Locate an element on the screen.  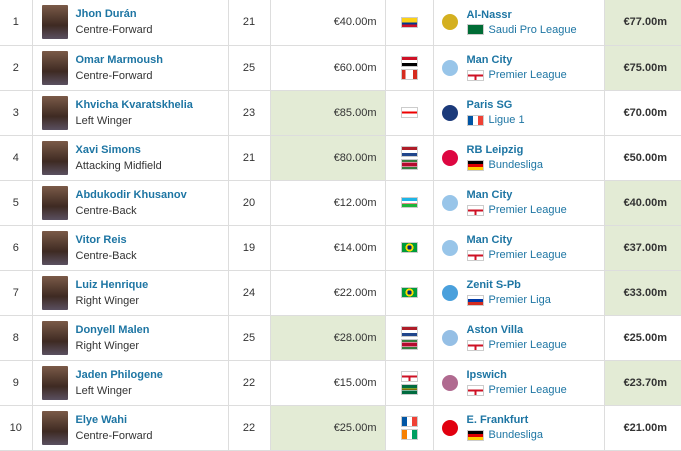
age: 22 is located at coordinates (249, 428).